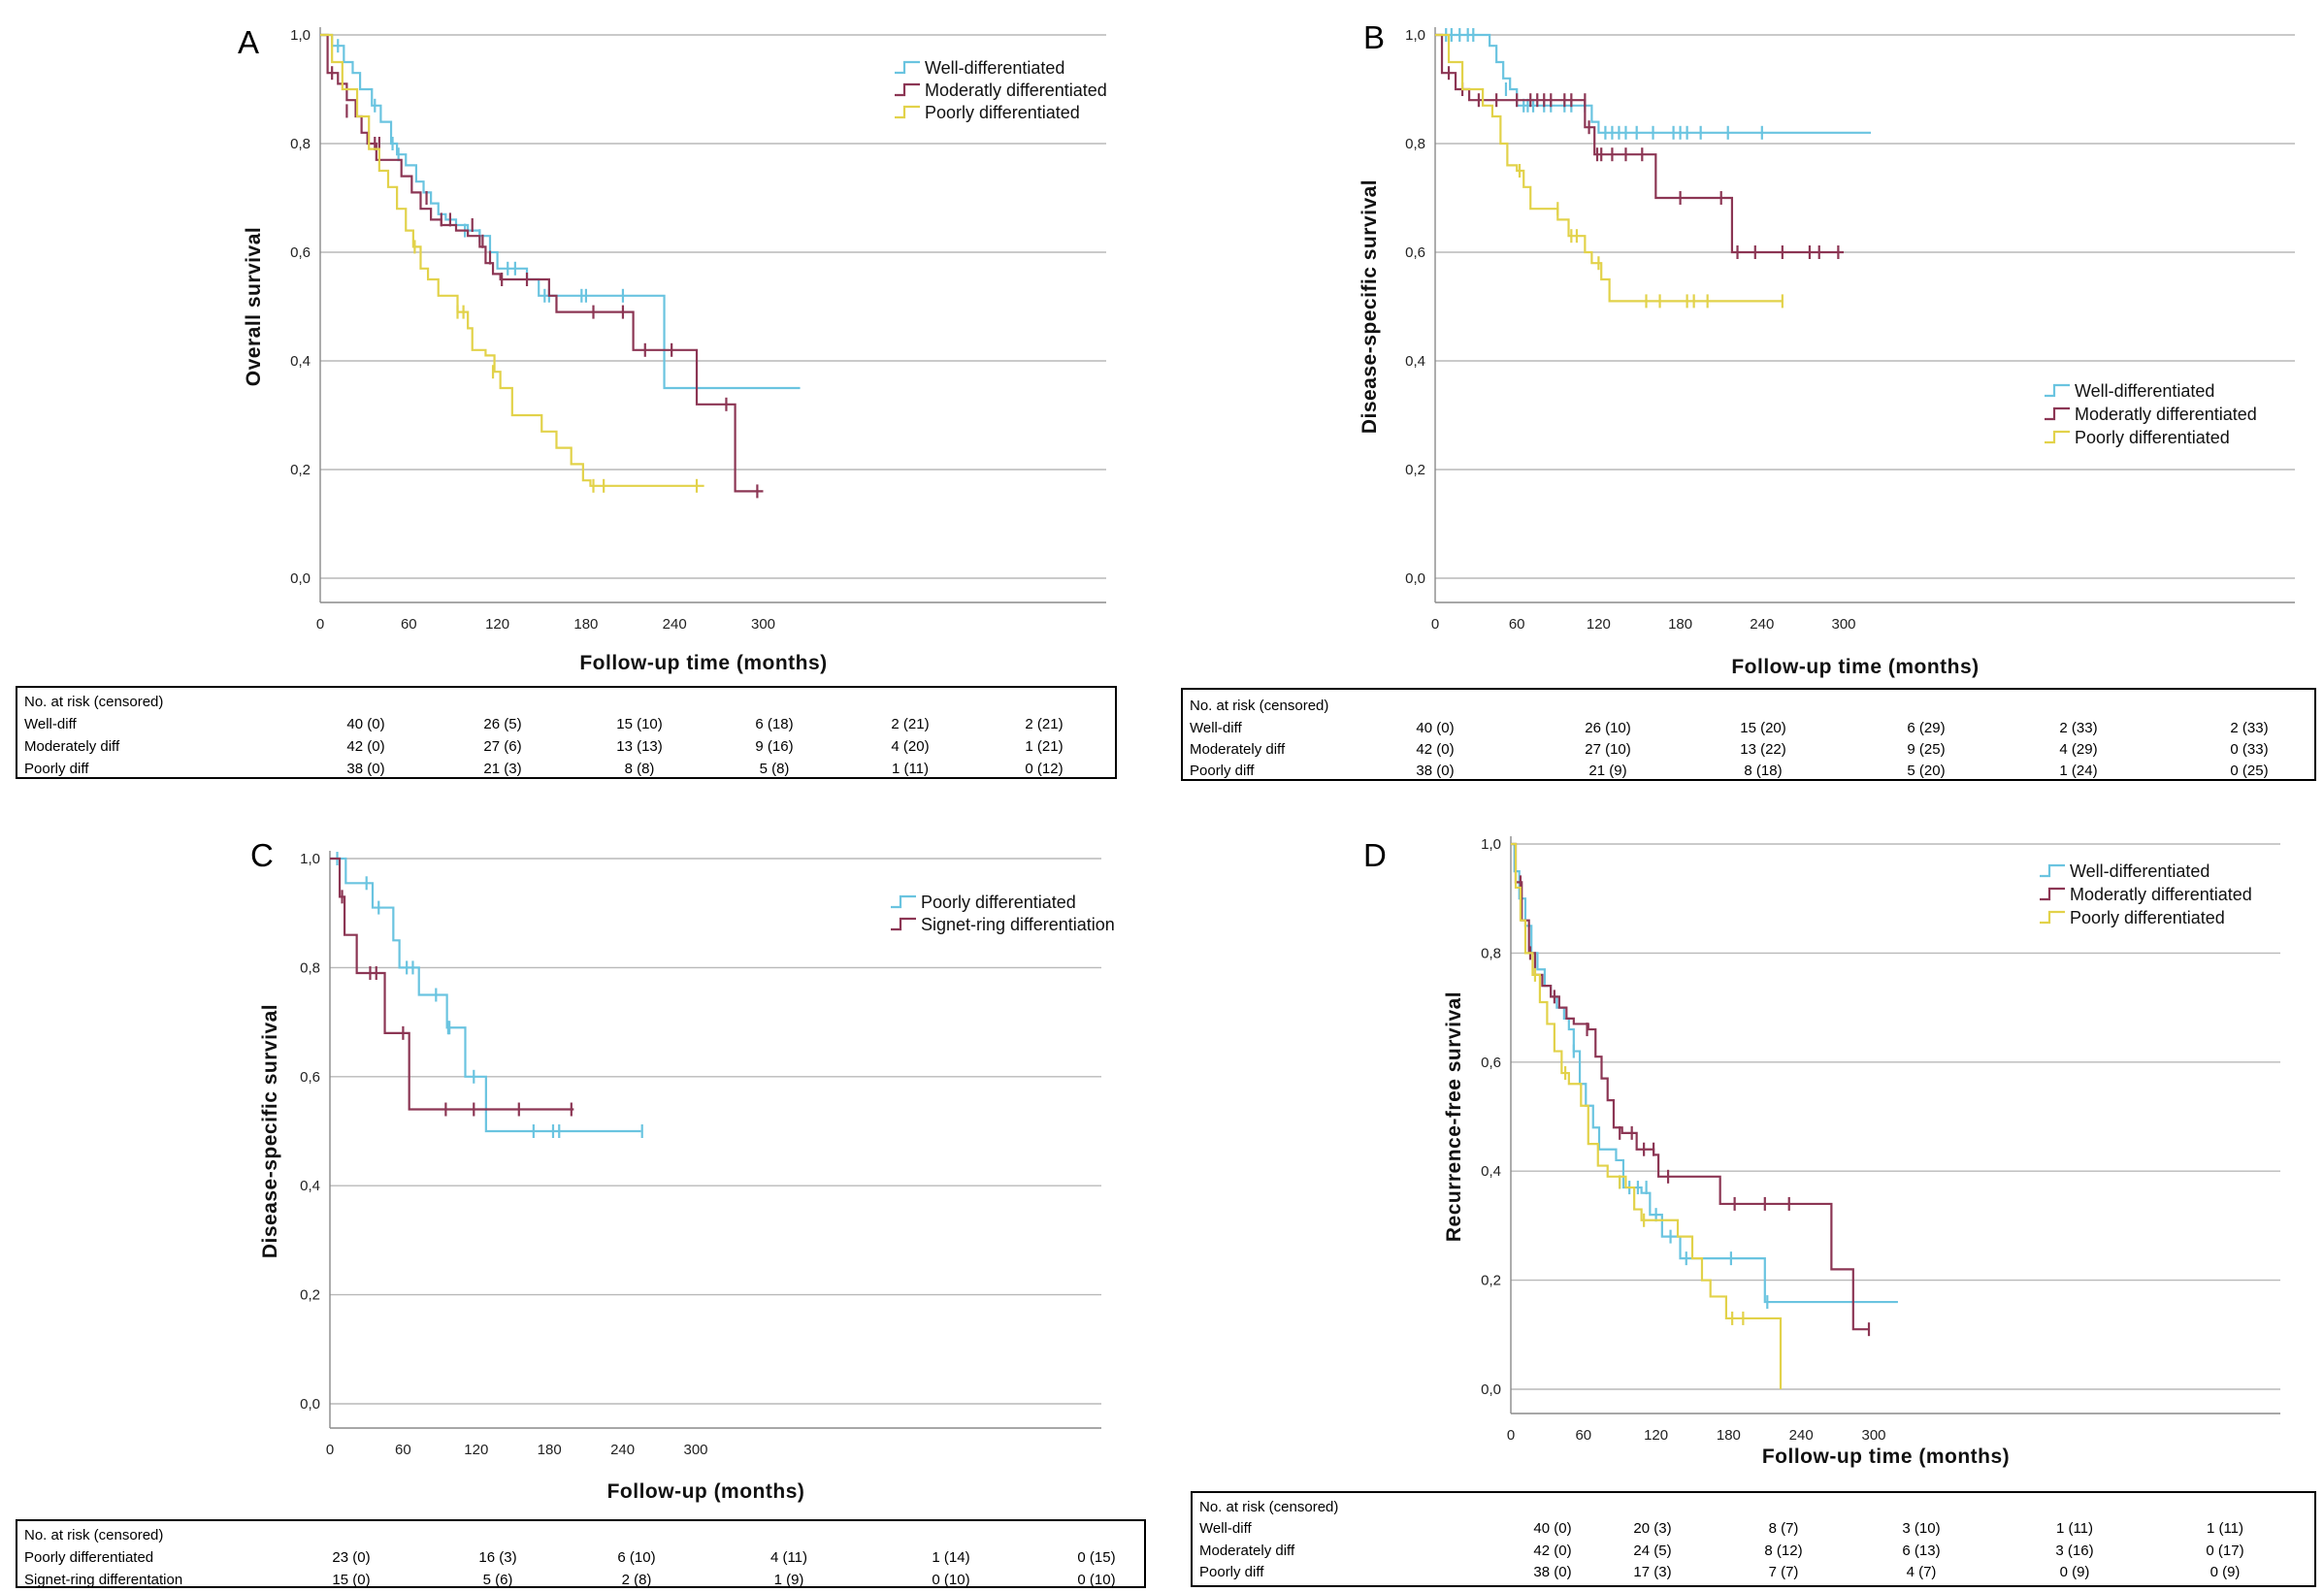 Image resolution: width=2324 pixels, height=1592 pixels. I want to click on risk-cell: 2 (33), so click(2078, 728).